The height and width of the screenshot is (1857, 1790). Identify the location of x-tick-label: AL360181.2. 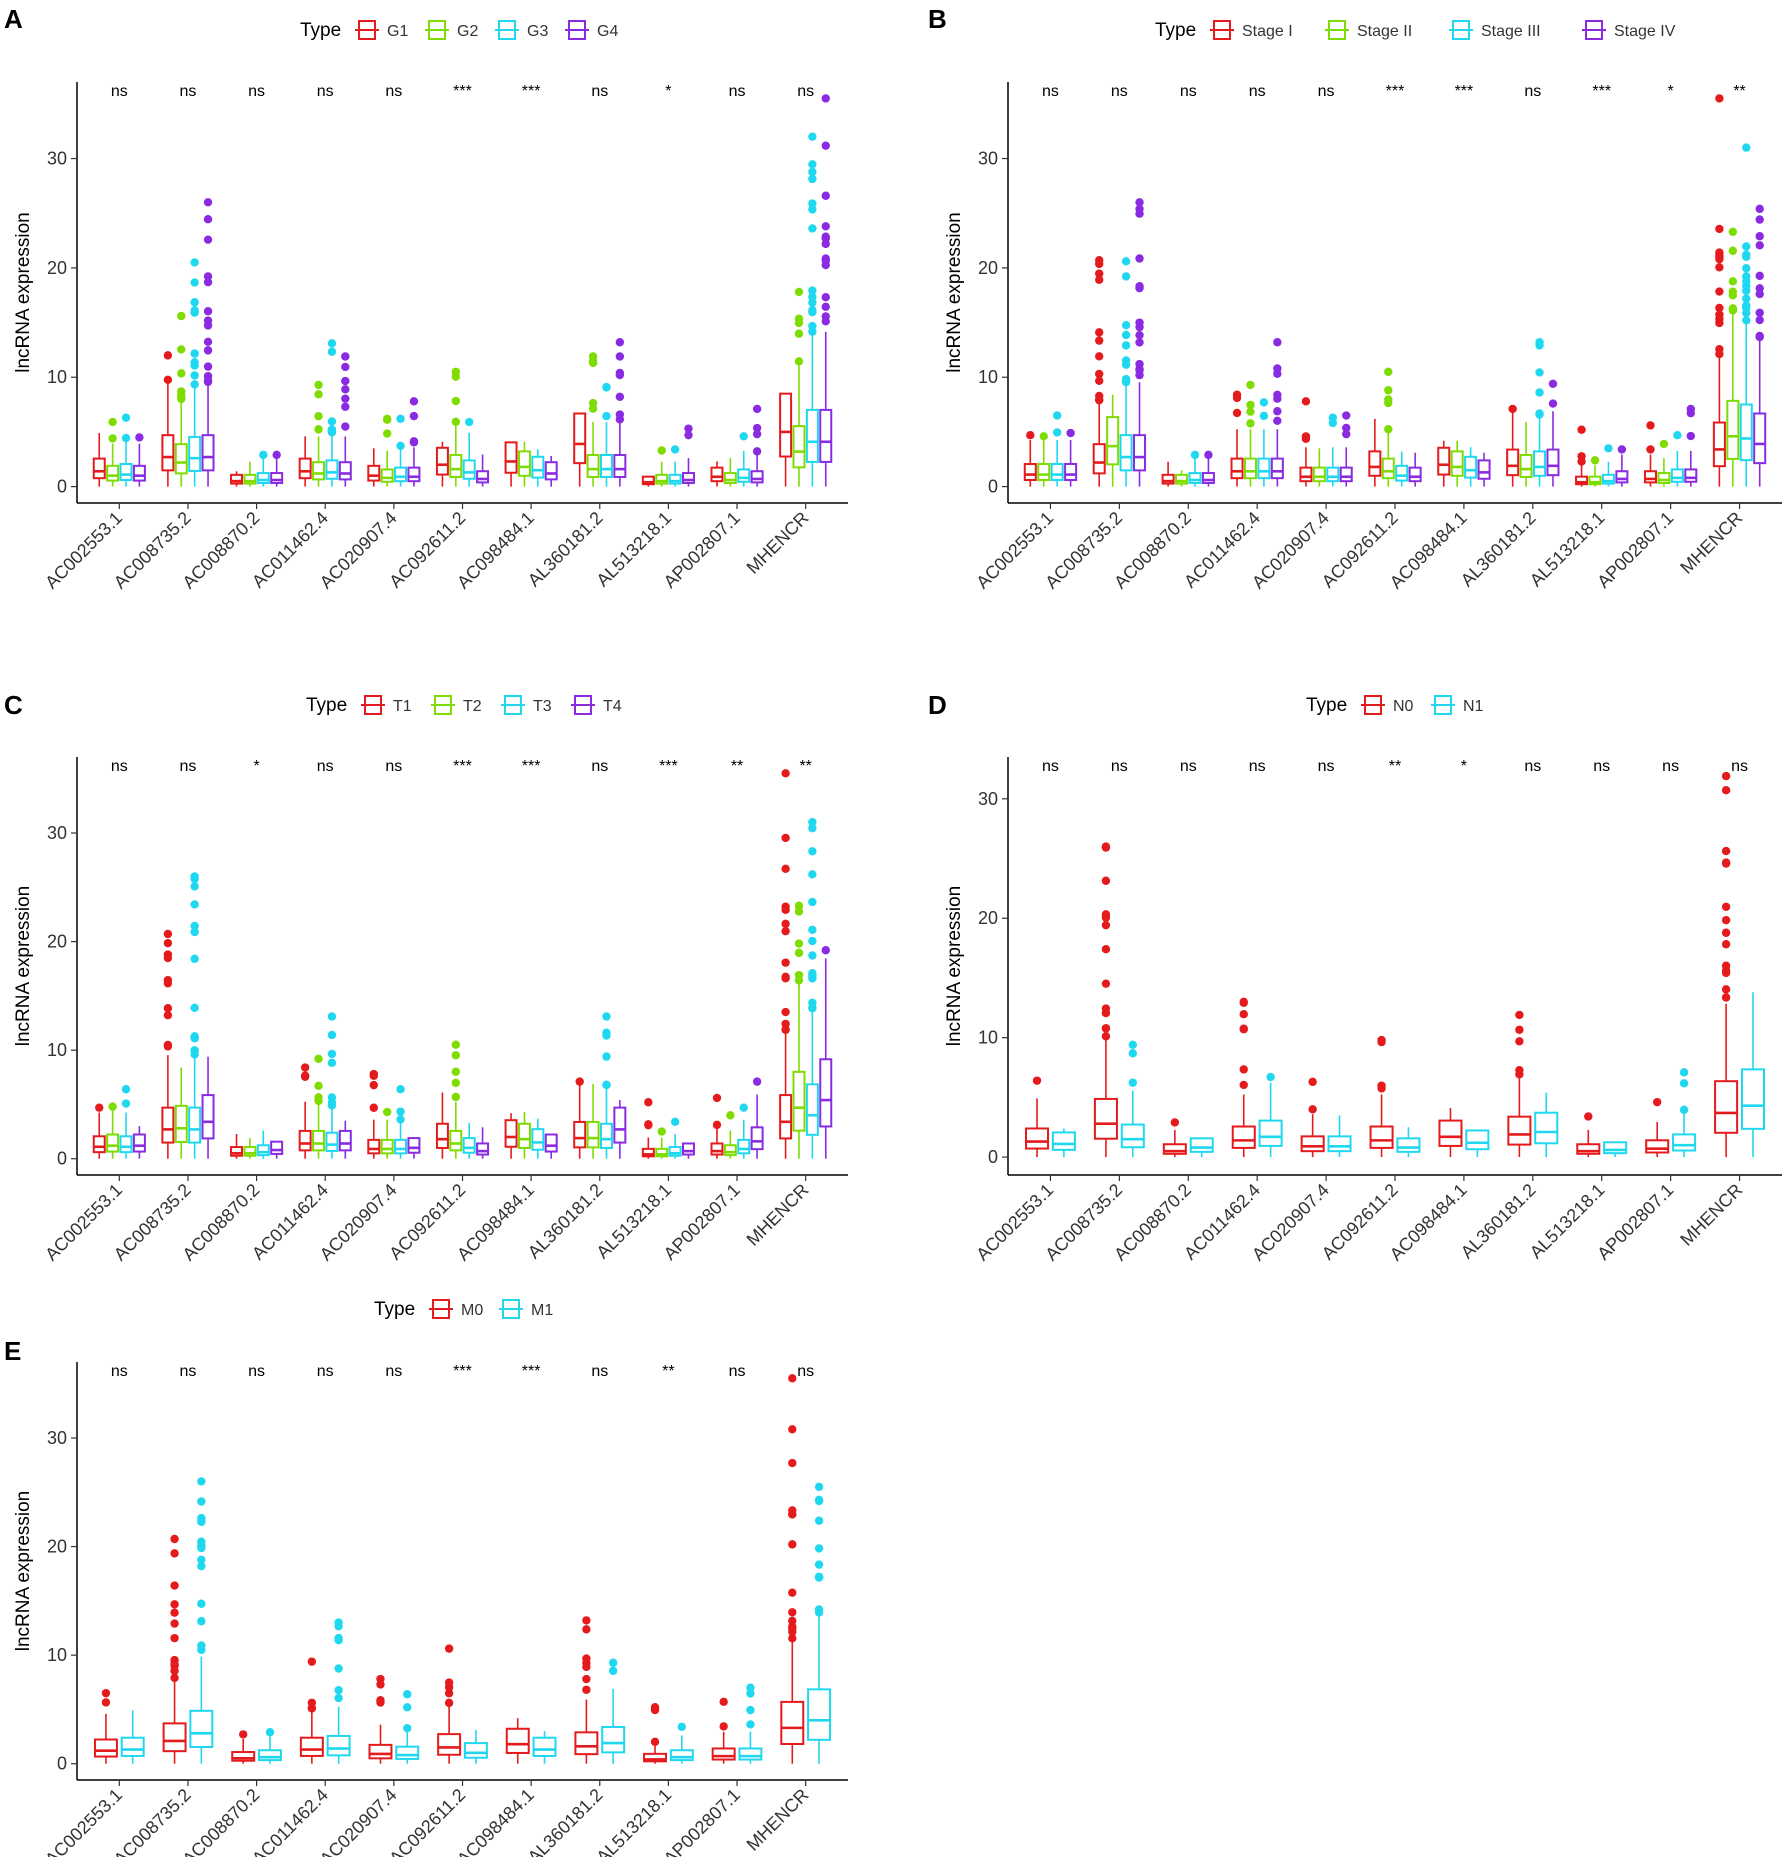
(565, 1821).